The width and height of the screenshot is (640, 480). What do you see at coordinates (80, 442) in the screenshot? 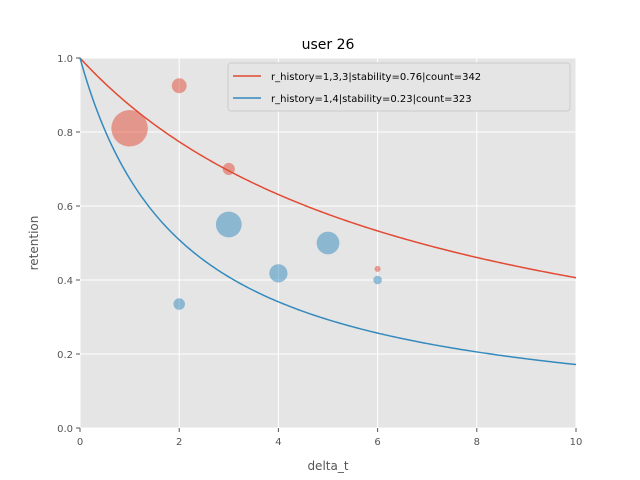
I see `x-tick-label: 0` at bounding box center [80, 442].